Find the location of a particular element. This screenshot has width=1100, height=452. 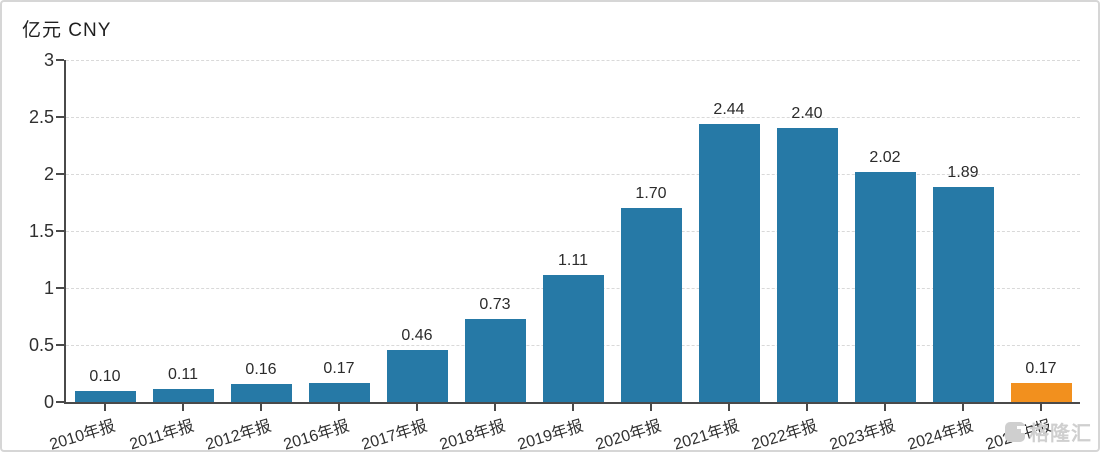

x-axis-label: 2022年报 is located at coordinates (785, 434).